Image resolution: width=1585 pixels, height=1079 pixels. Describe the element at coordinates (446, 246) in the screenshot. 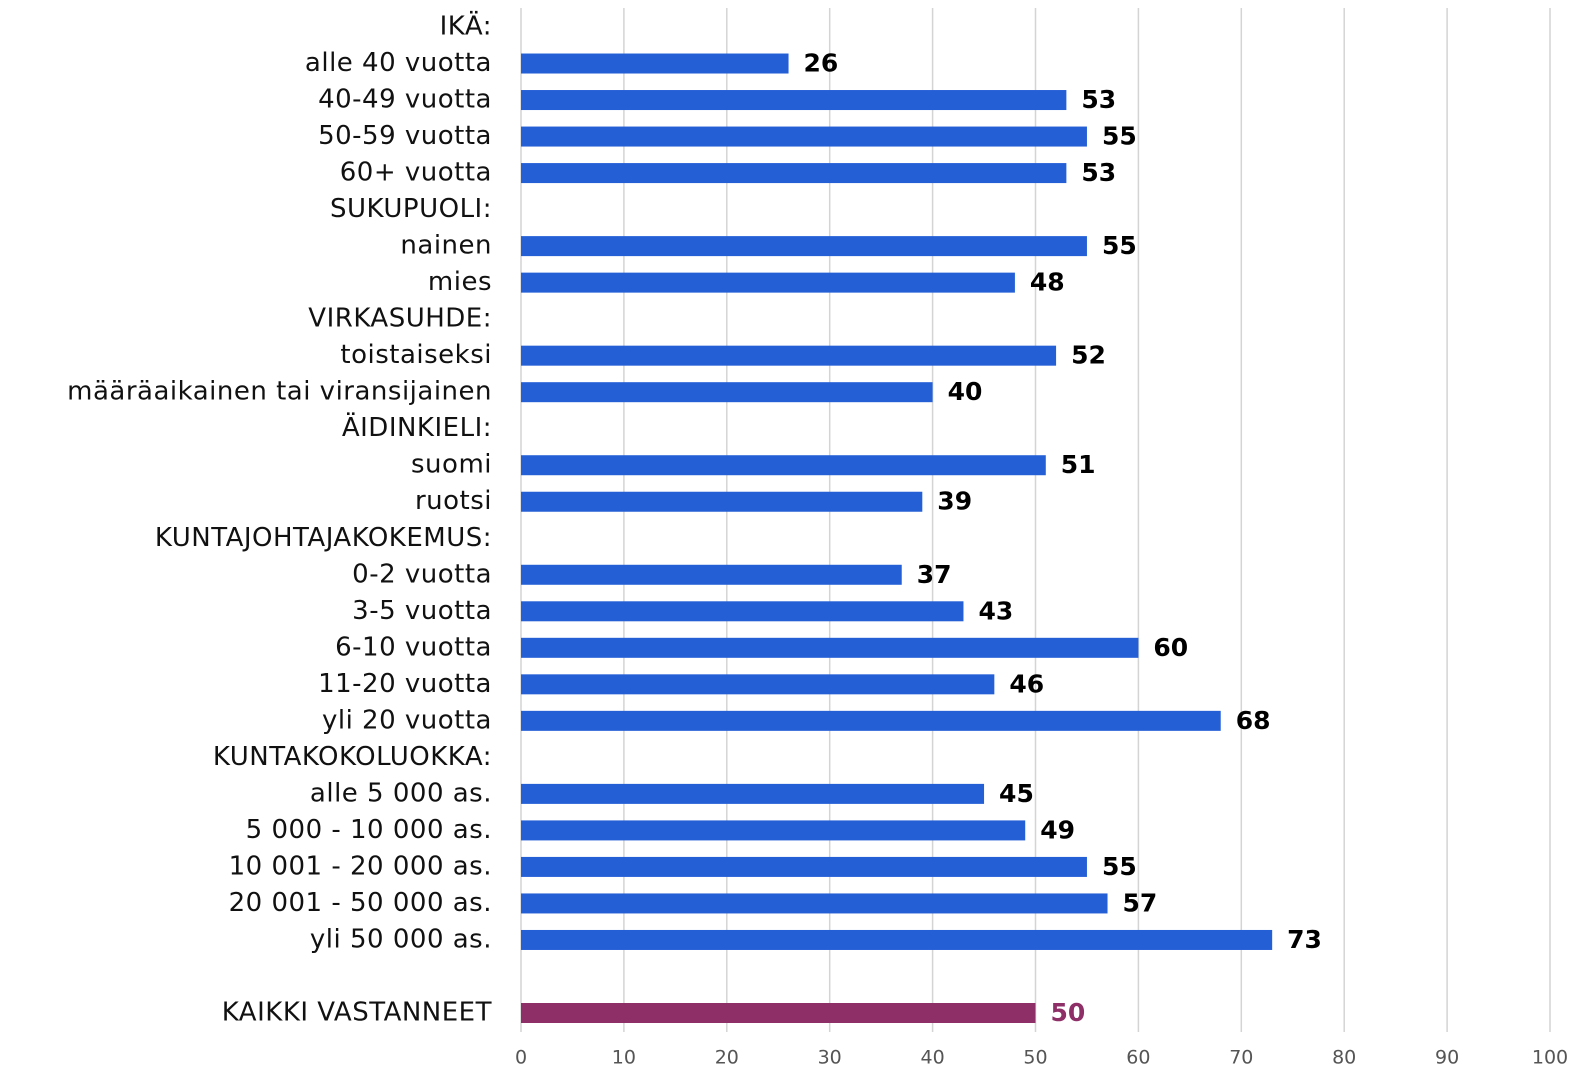

I see `category-label: nainen` at that location.